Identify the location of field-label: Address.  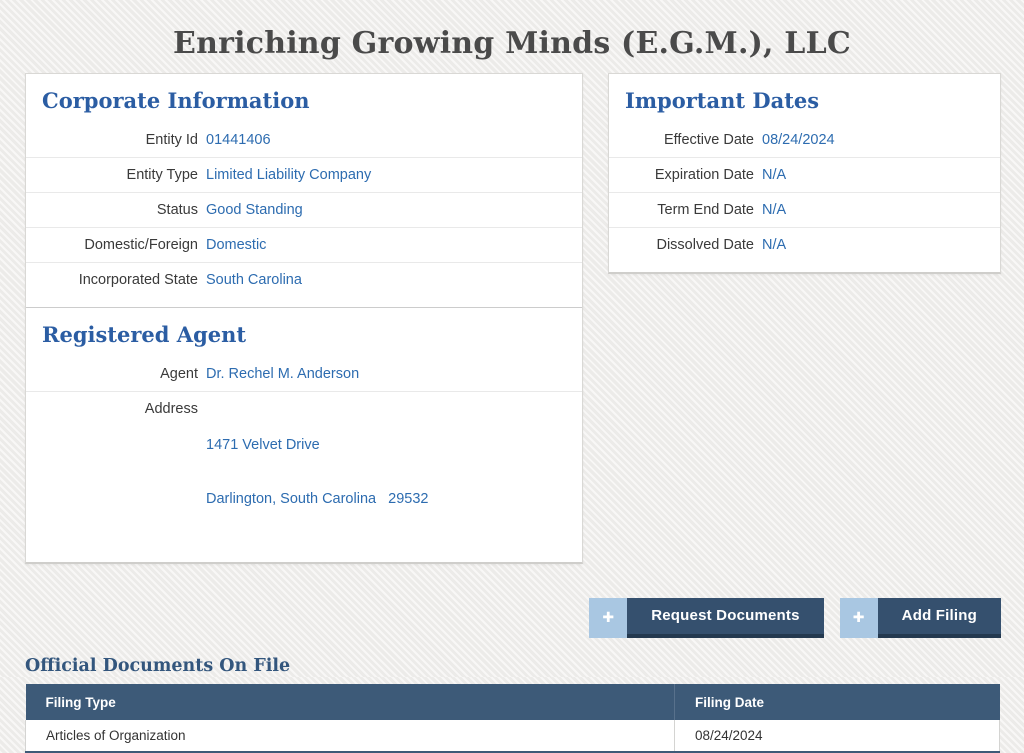
(171, 409).